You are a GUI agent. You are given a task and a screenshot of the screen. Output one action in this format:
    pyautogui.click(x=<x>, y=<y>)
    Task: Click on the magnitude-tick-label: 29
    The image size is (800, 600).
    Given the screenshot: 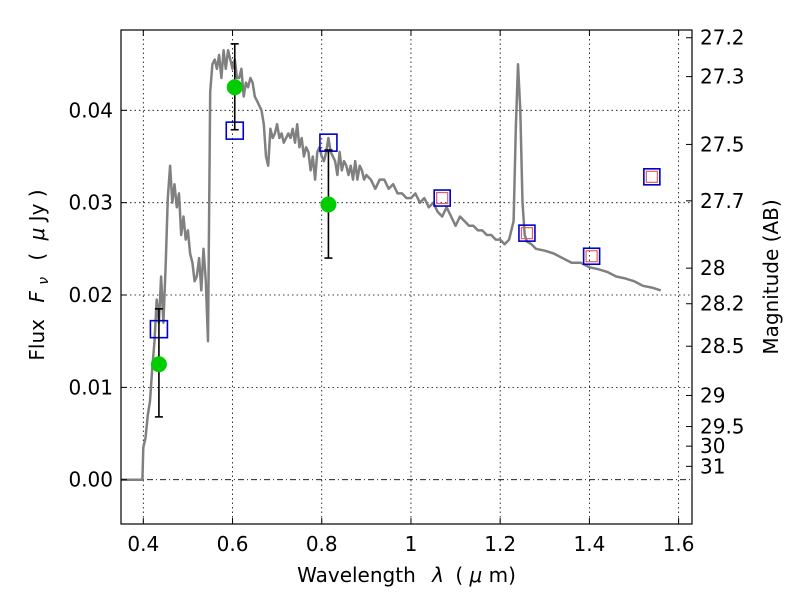 What is the action you would take?
    pyautogui.click(x=712, y=395)
    